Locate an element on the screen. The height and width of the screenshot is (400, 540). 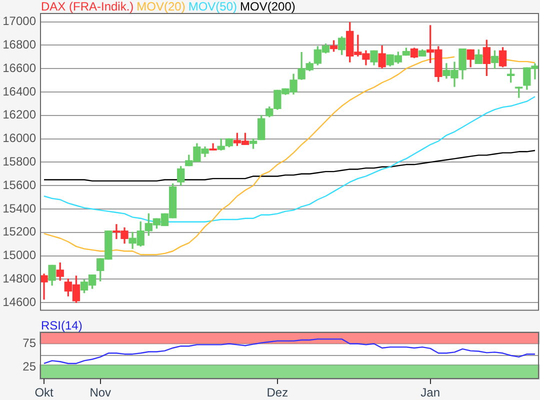
y-tick-label: 15200 is located at coordinates (19, 231).